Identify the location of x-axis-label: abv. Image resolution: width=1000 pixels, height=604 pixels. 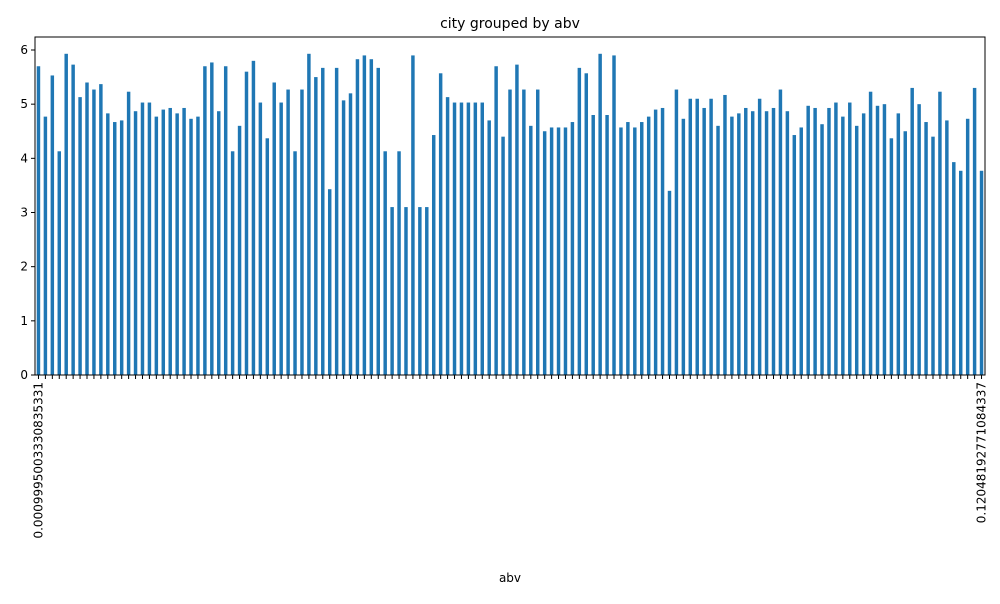
(510, 578).